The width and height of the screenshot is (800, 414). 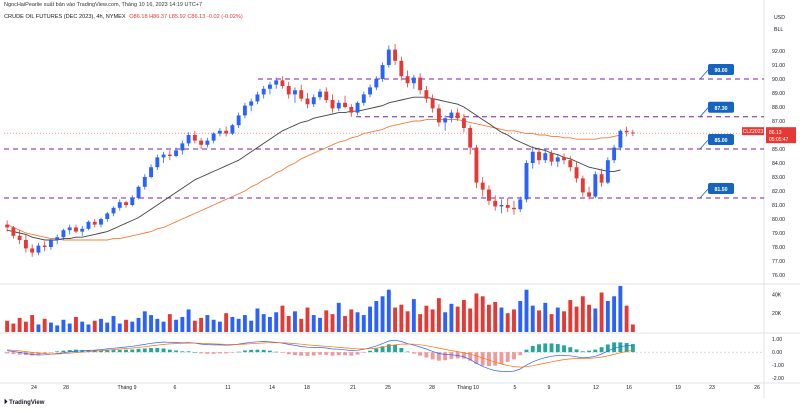 I want to click on brand-label: TradingView, so click(x=27, y=403).